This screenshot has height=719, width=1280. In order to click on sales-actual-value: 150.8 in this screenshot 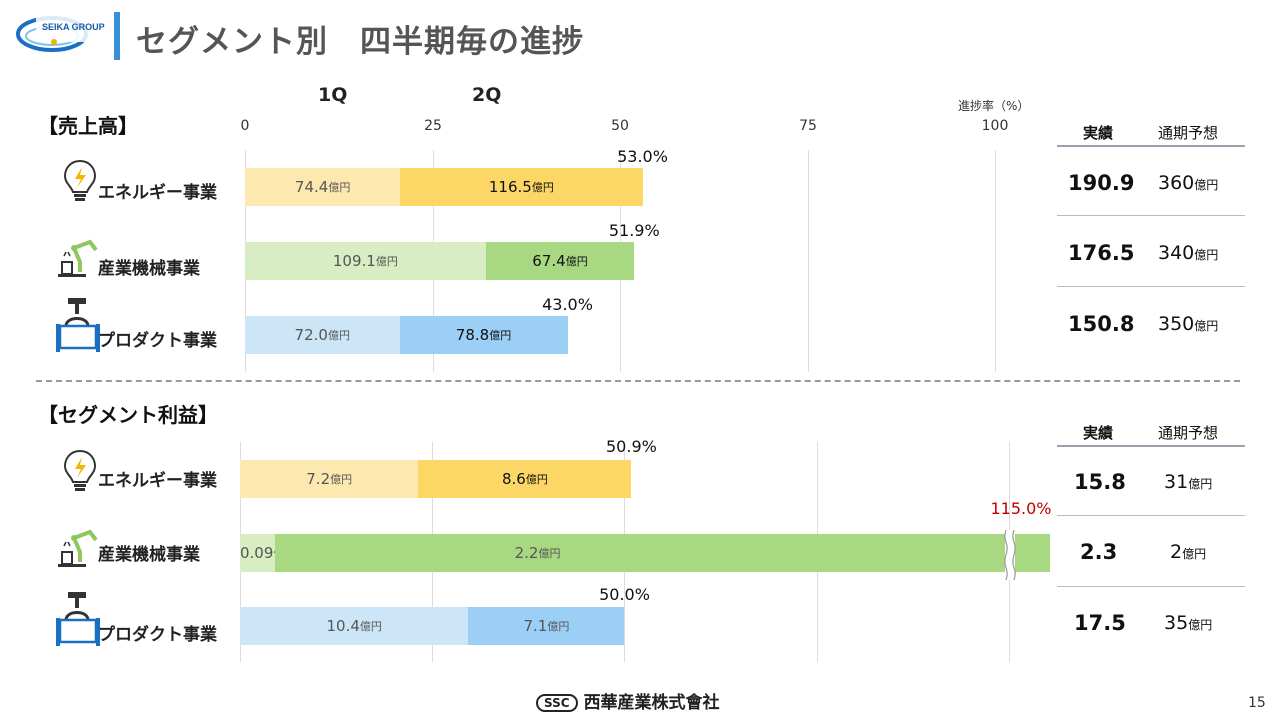, I will do `click(1101, 324)`.